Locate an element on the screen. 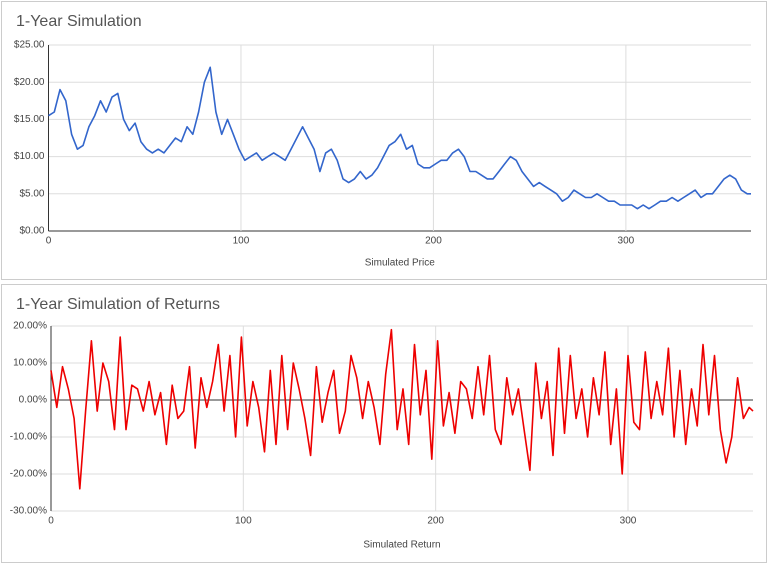 This screenshot has width=768, height=569. y-tick-label: 20.00% is located at coordinates (30, 326).